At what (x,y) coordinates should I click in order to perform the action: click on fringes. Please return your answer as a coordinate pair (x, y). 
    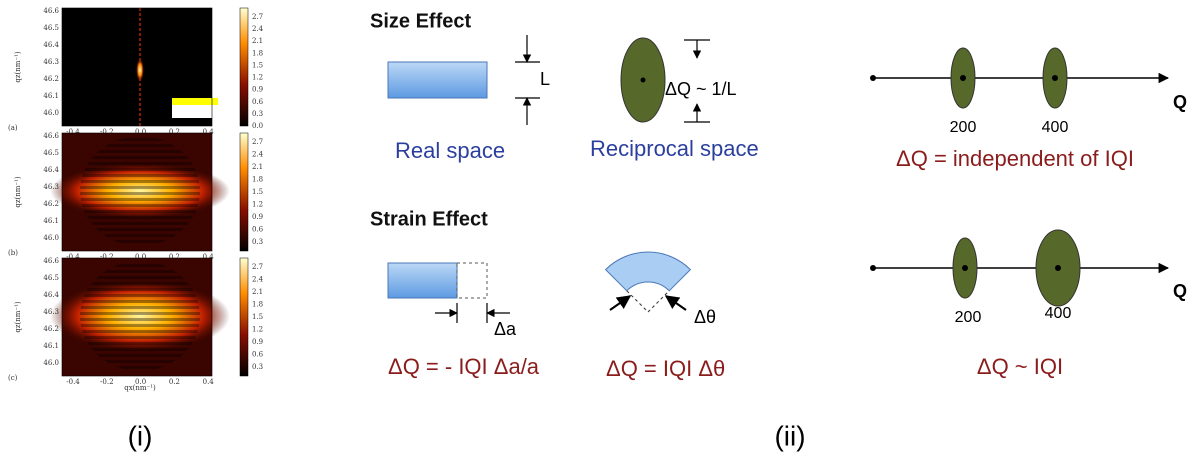
    Looking at the image, I should click on (140, 191).